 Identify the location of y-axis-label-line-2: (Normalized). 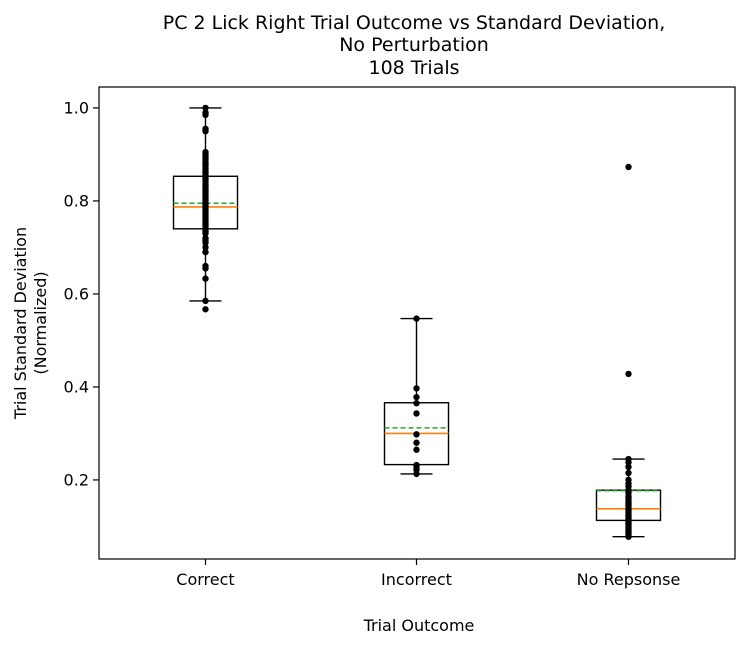
(40, 322).